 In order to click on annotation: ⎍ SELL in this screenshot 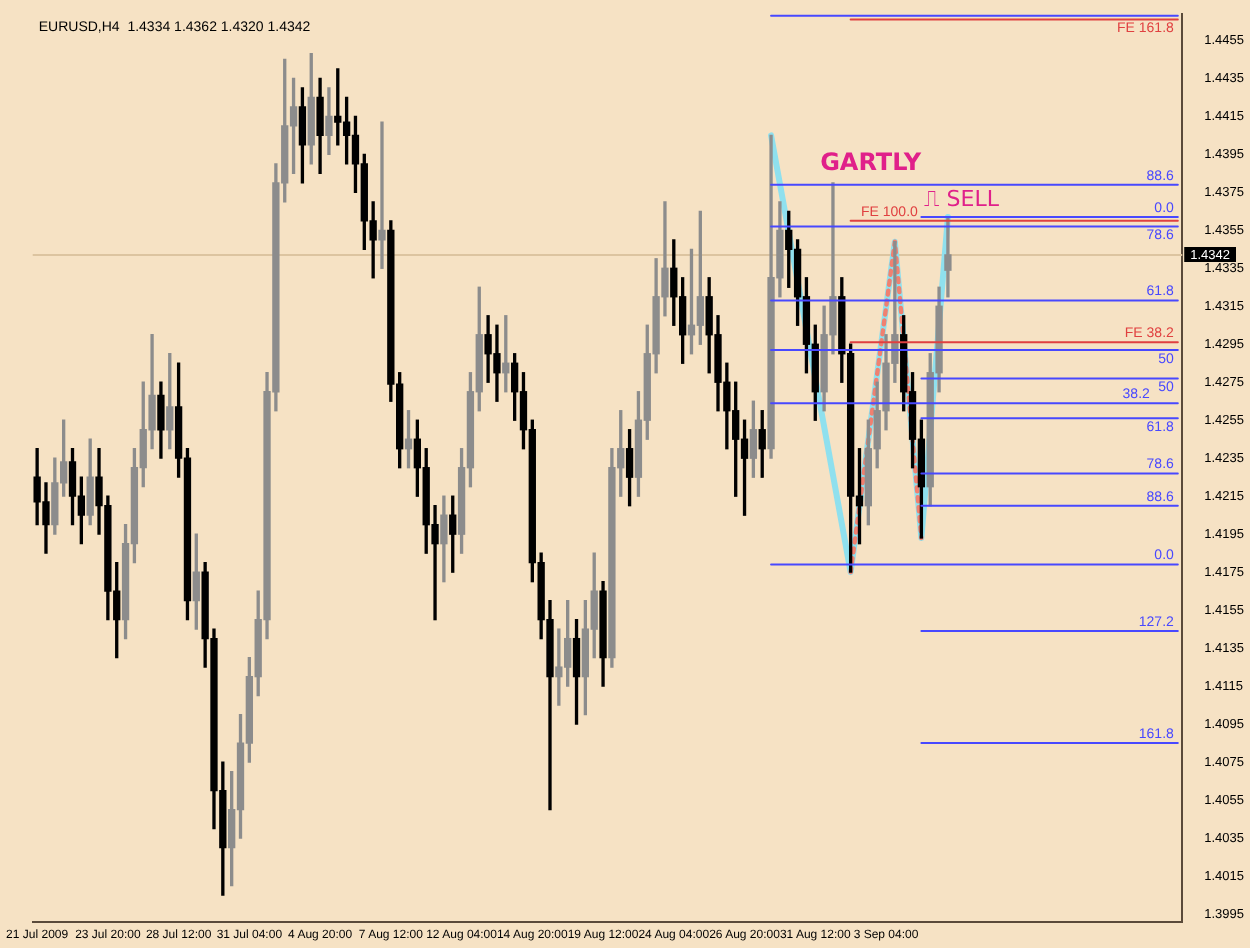, I will do `click(962, 198)`.